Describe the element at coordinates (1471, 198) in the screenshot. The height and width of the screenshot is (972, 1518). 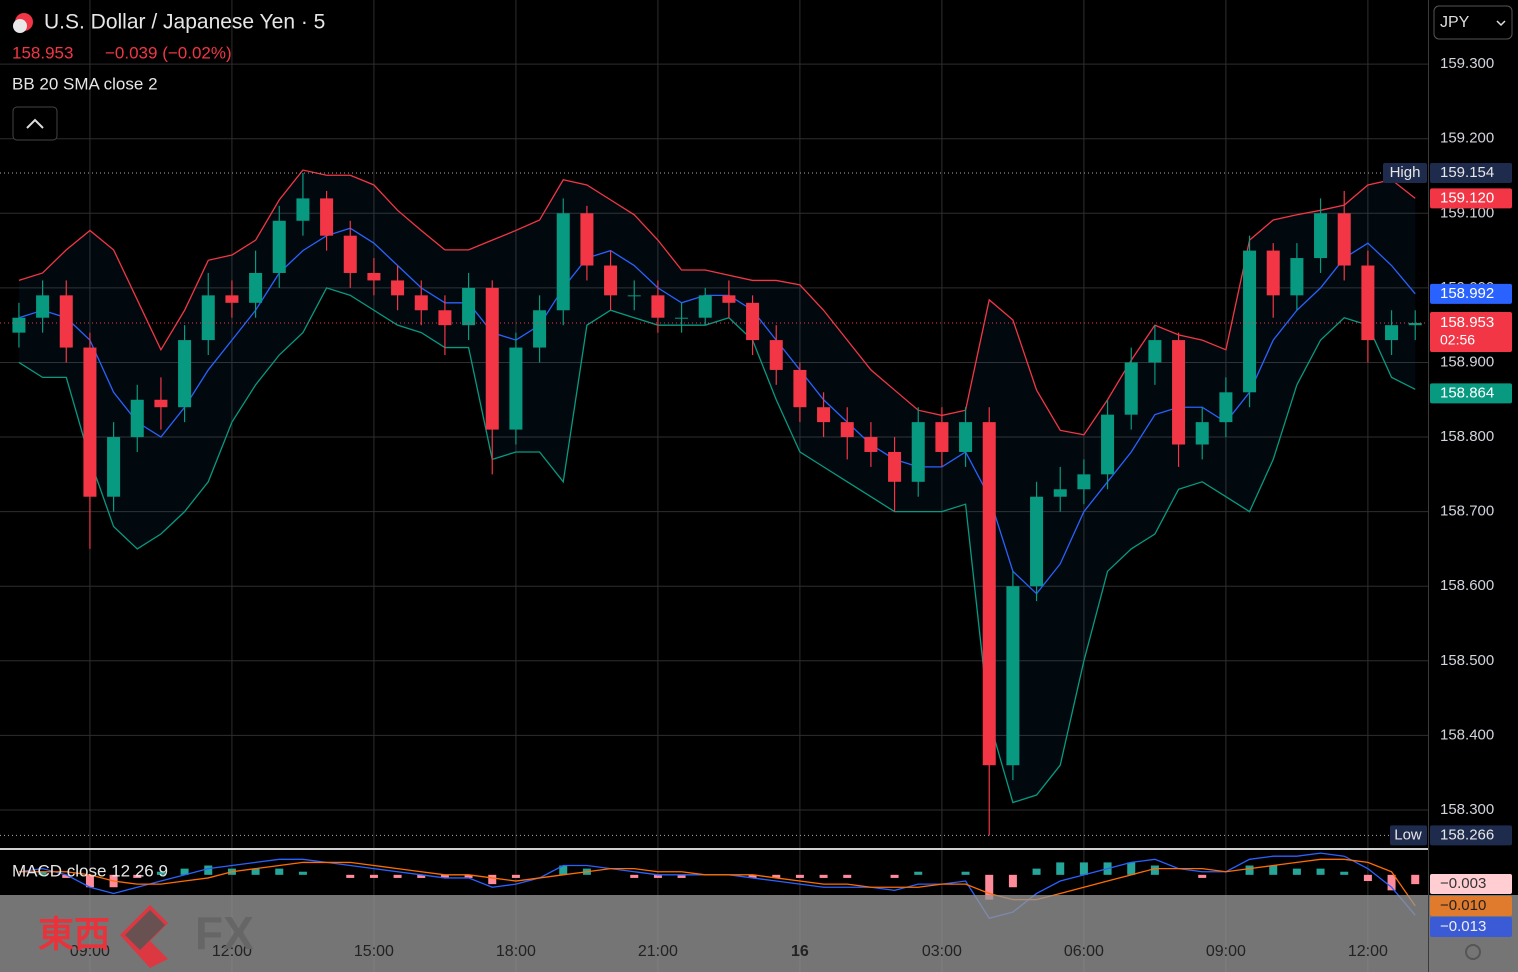
I see `bb-upper-value-badge` at that location.